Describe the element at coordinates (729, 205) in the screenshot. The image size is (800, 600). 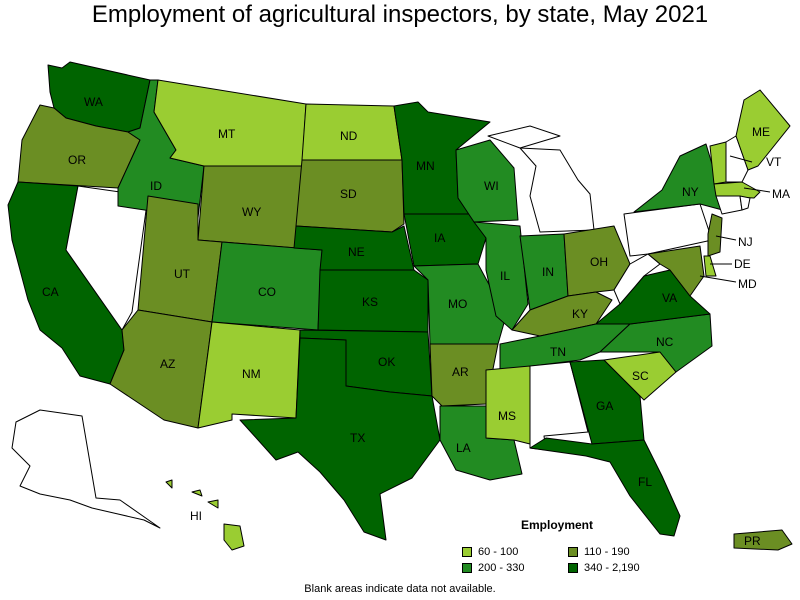
I see `state-CT` at that location.